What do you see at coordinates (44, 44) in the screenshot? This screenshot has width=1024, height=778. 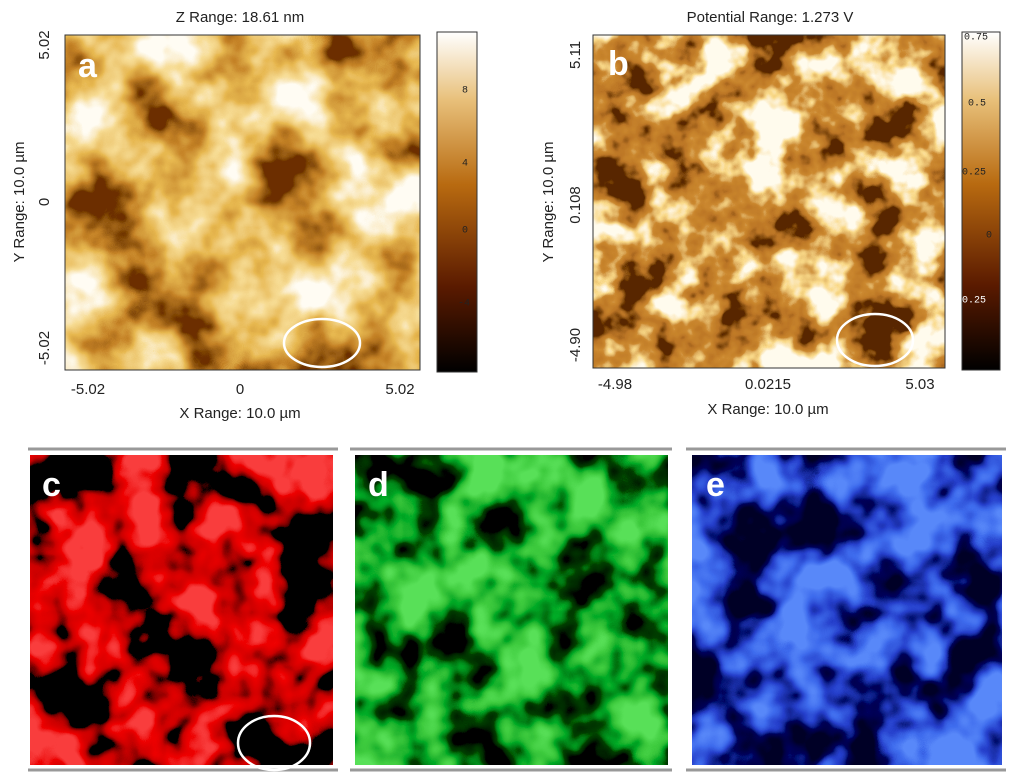 I see `y-tick-label: 5.02` at bounding box center [44, 44].